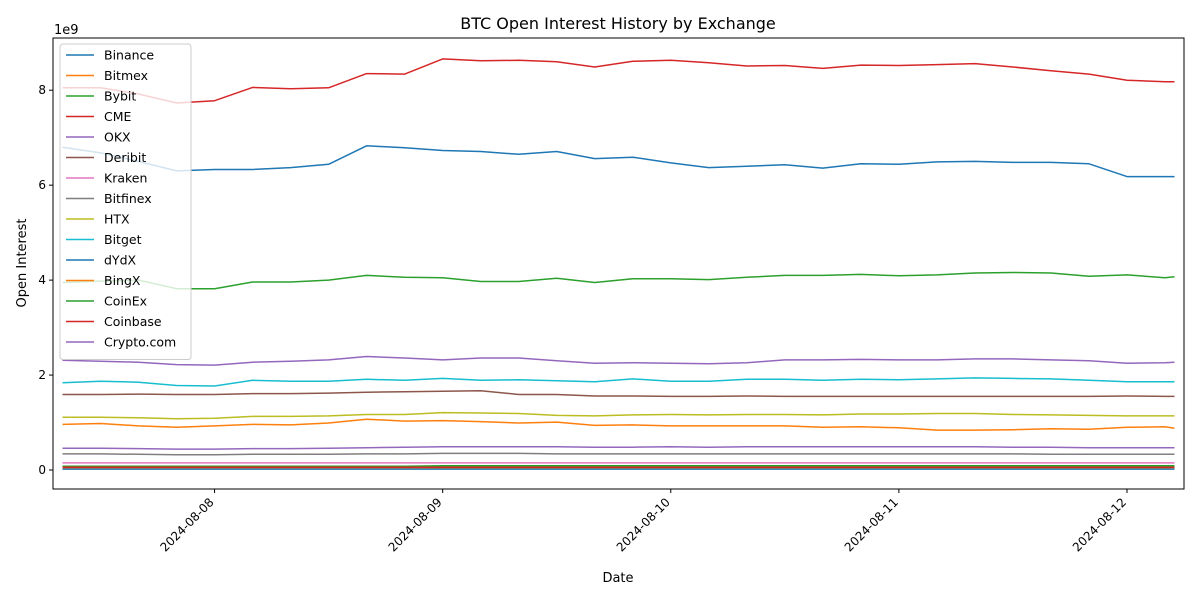  Describe the element at coordinates (42, 185) in the screenshot. I see `y-tick-label: 6` at that location.